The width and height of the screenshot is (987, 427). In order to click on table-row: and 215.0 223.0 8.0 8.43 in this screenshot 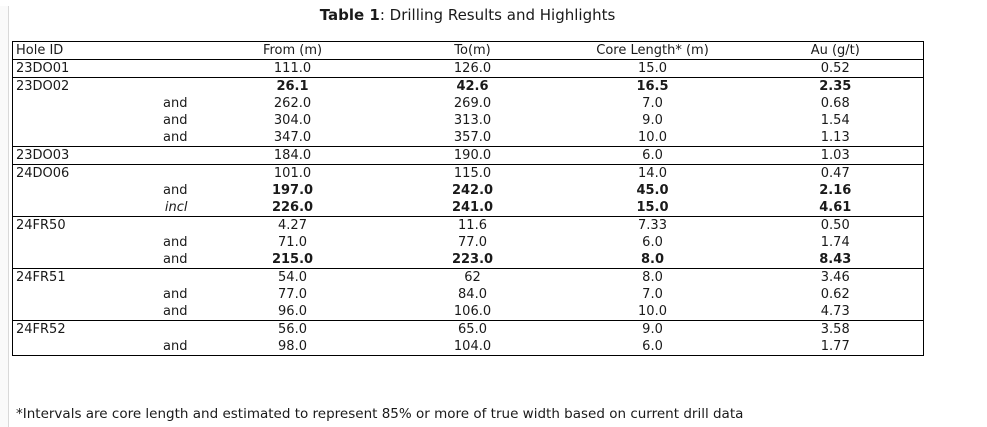, I will do `click(468, 260)`.